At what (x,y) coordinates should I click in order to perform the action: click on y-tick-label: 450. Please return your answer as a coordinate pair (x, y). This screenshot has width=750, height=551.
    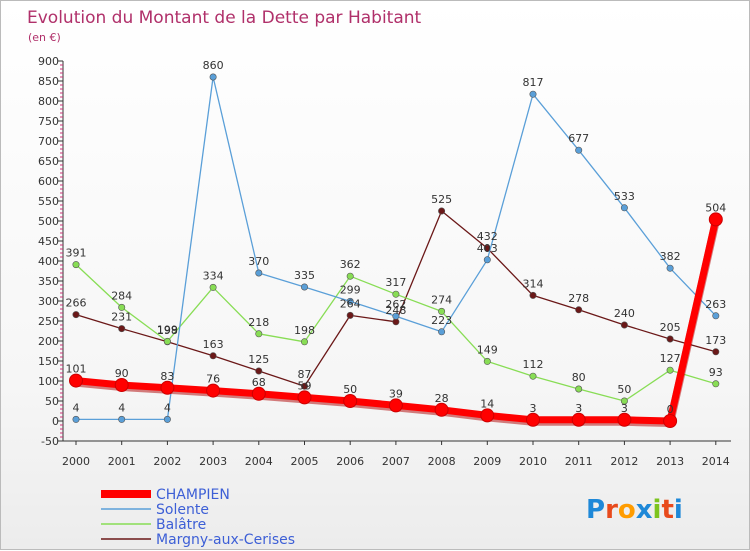
    Looking at the image, I should click on (48, 241).